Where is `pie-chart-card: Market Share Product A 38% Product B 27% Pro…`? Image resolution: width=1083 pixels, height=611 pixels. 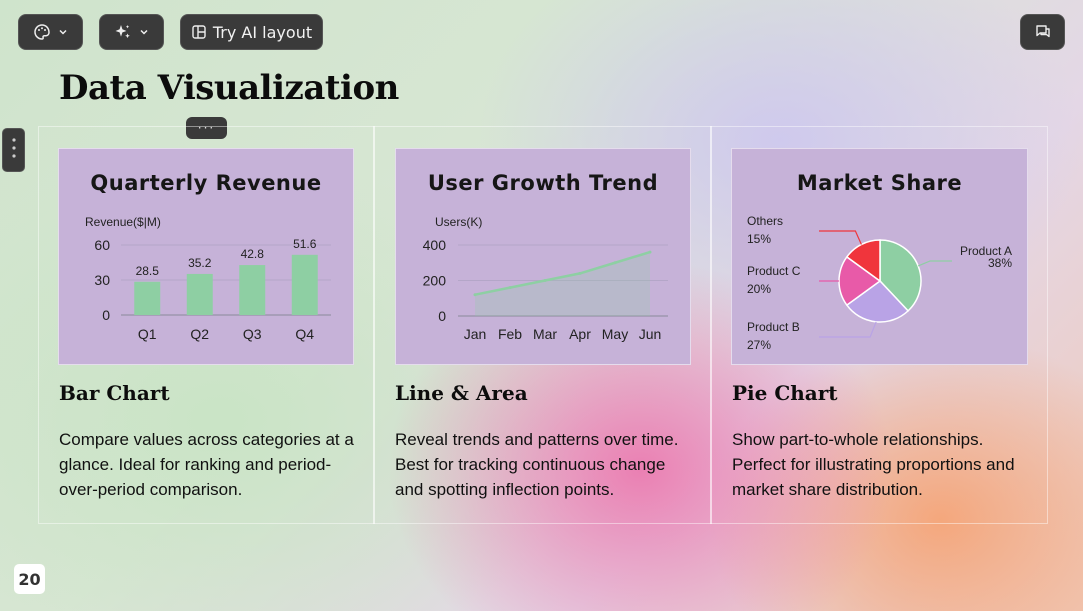 pie-chart-card: Market Share Product A 38% Product B 27% Pro… is located at coordinates (879, 256).